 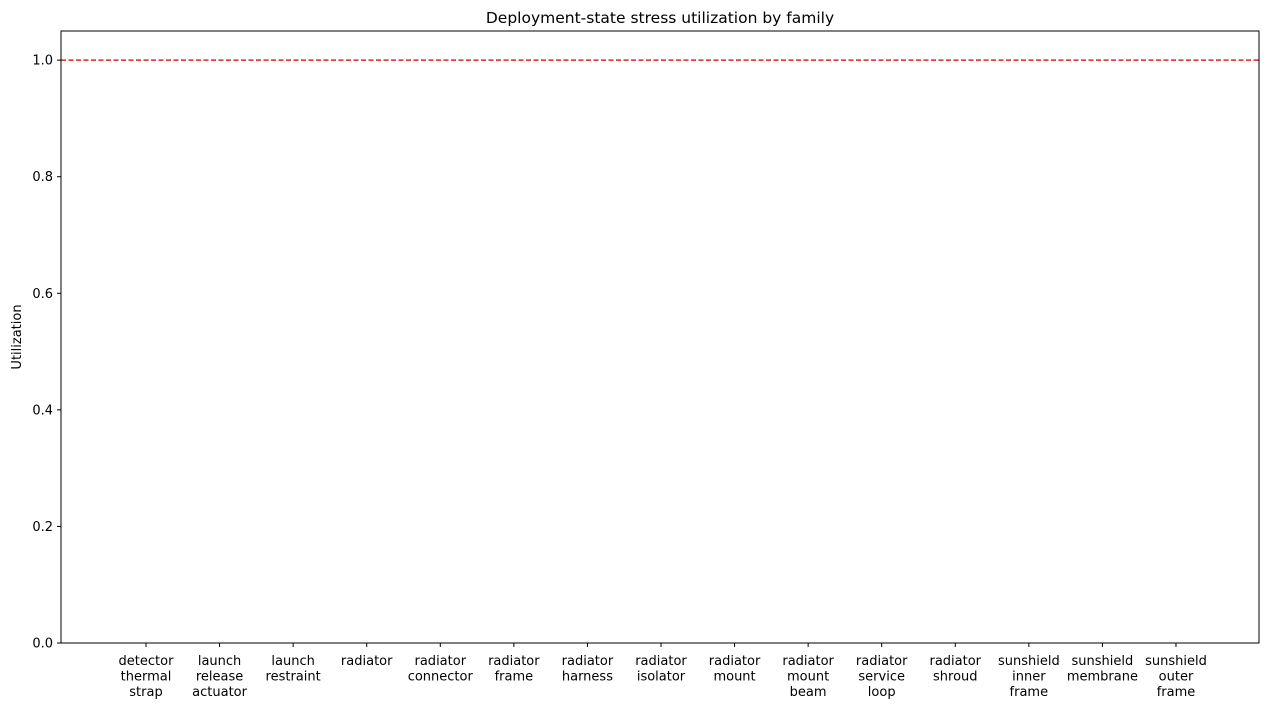 I want to click on y-axis-ticks: 0.0 0.2 0.4 0.6 0.8 1.0, so click(x=46, y=353).